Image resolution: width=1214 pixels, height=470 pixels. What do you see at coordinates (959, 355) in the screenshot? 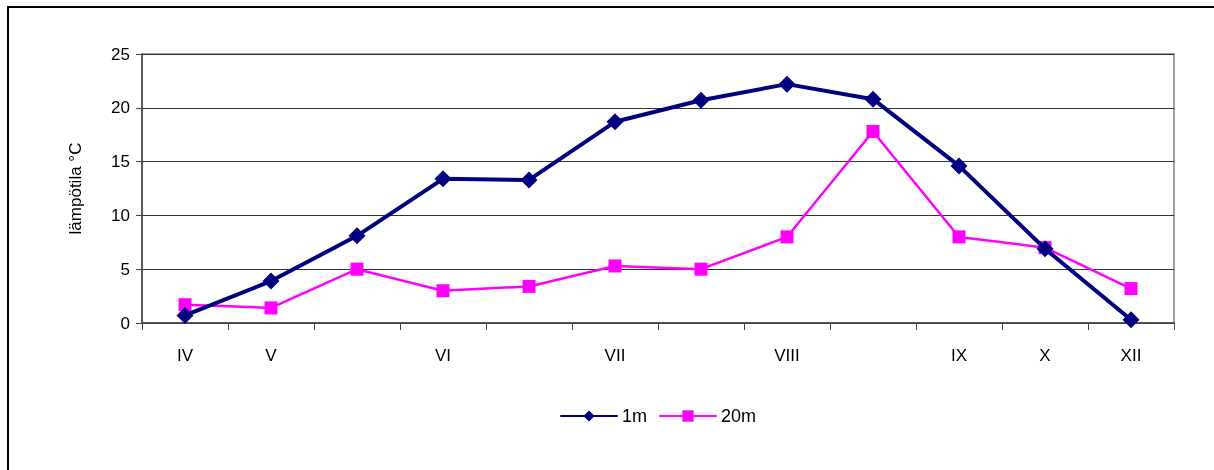
I see `x-tick-label: IX` at bounding box center [959, 355].